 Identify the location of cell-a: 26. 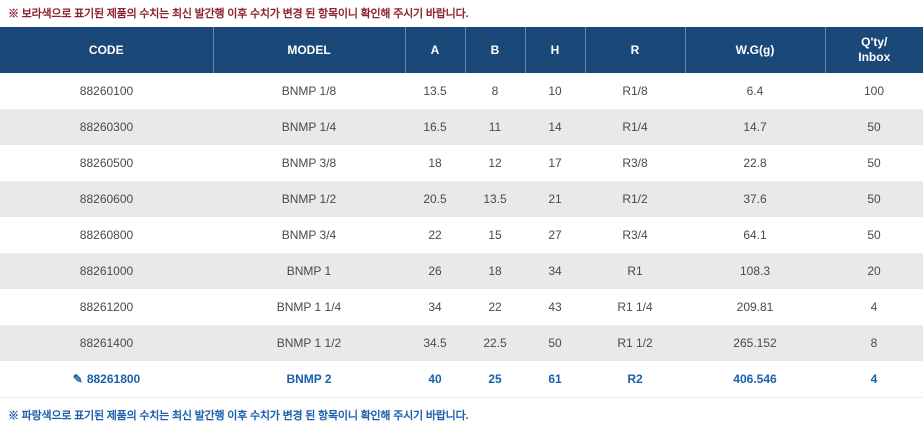
(435, 271).